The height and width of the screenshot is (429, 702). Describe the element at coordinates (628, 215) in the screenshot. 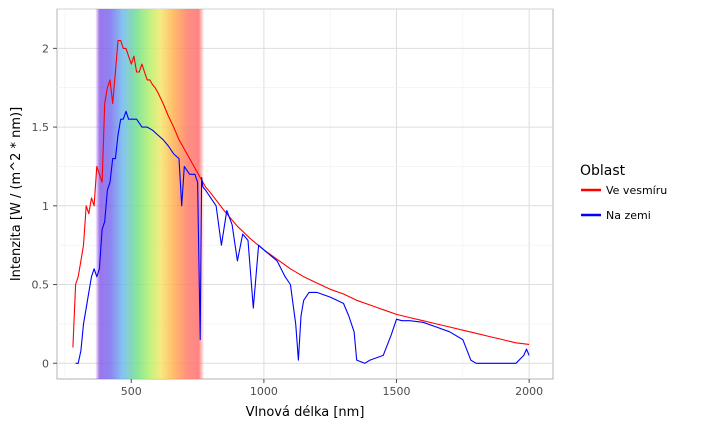

I see `legend-label-na-zemi: Na zemi` at that location.